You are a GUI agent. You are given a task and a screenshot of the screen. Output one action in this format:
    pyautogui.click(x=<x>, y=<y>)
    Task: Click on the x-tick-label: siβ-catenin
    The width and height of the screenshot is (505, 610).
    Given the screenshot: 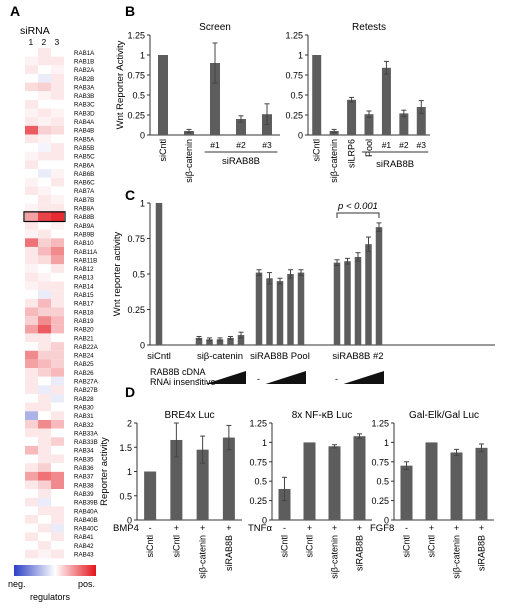 What is the action you would take?
    pyautogui.click(x=457, y=557)
    